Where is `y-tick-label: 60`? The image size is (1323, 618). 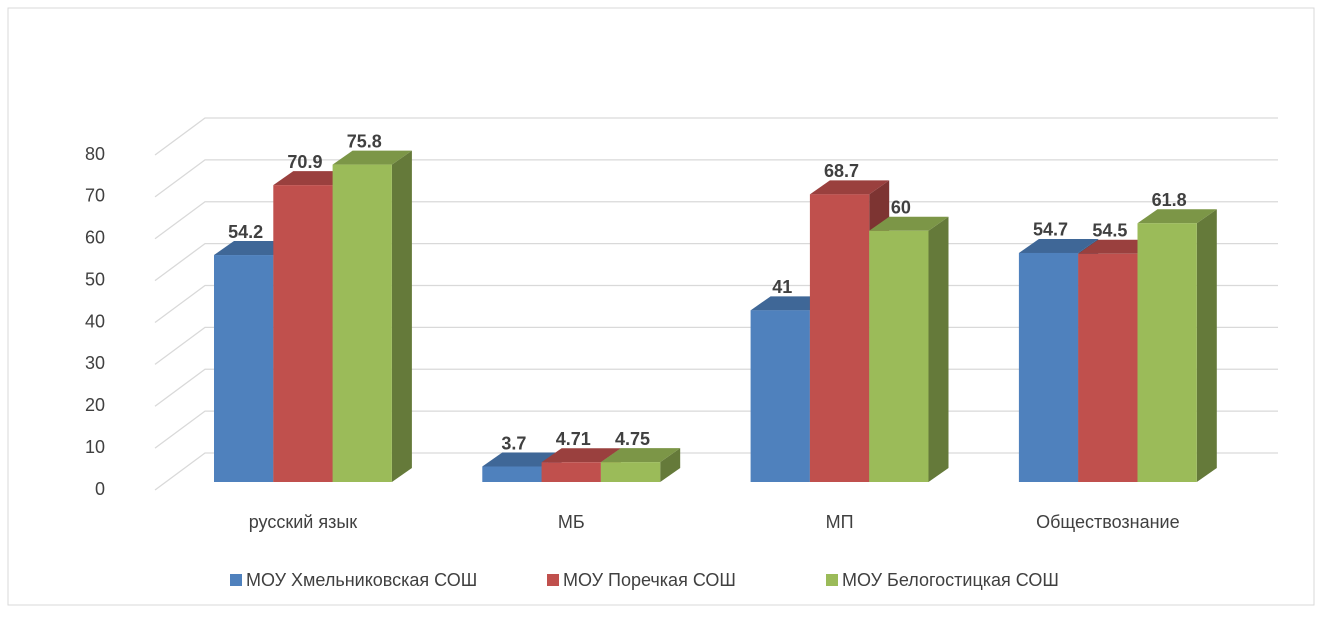 y-tick-label: 60 is located at coordinates (95, 238).